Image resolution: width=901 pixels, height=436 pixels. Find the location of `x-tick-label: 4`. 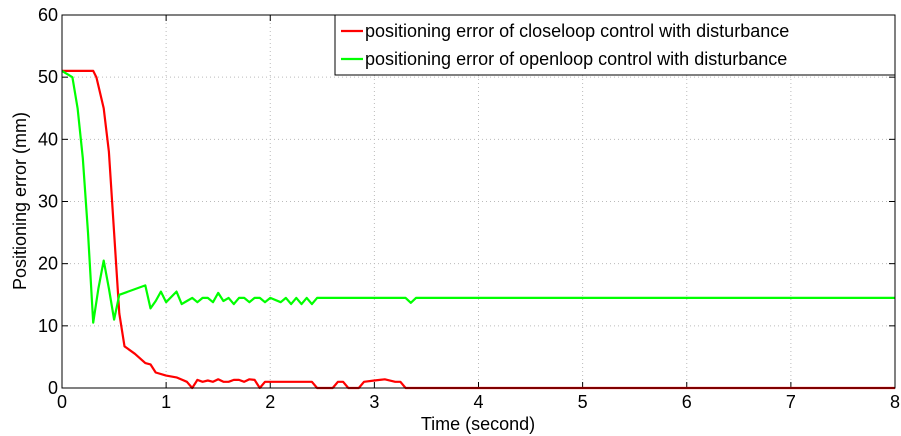

x-tick-label: 4 is located at coordinates (478, 402).